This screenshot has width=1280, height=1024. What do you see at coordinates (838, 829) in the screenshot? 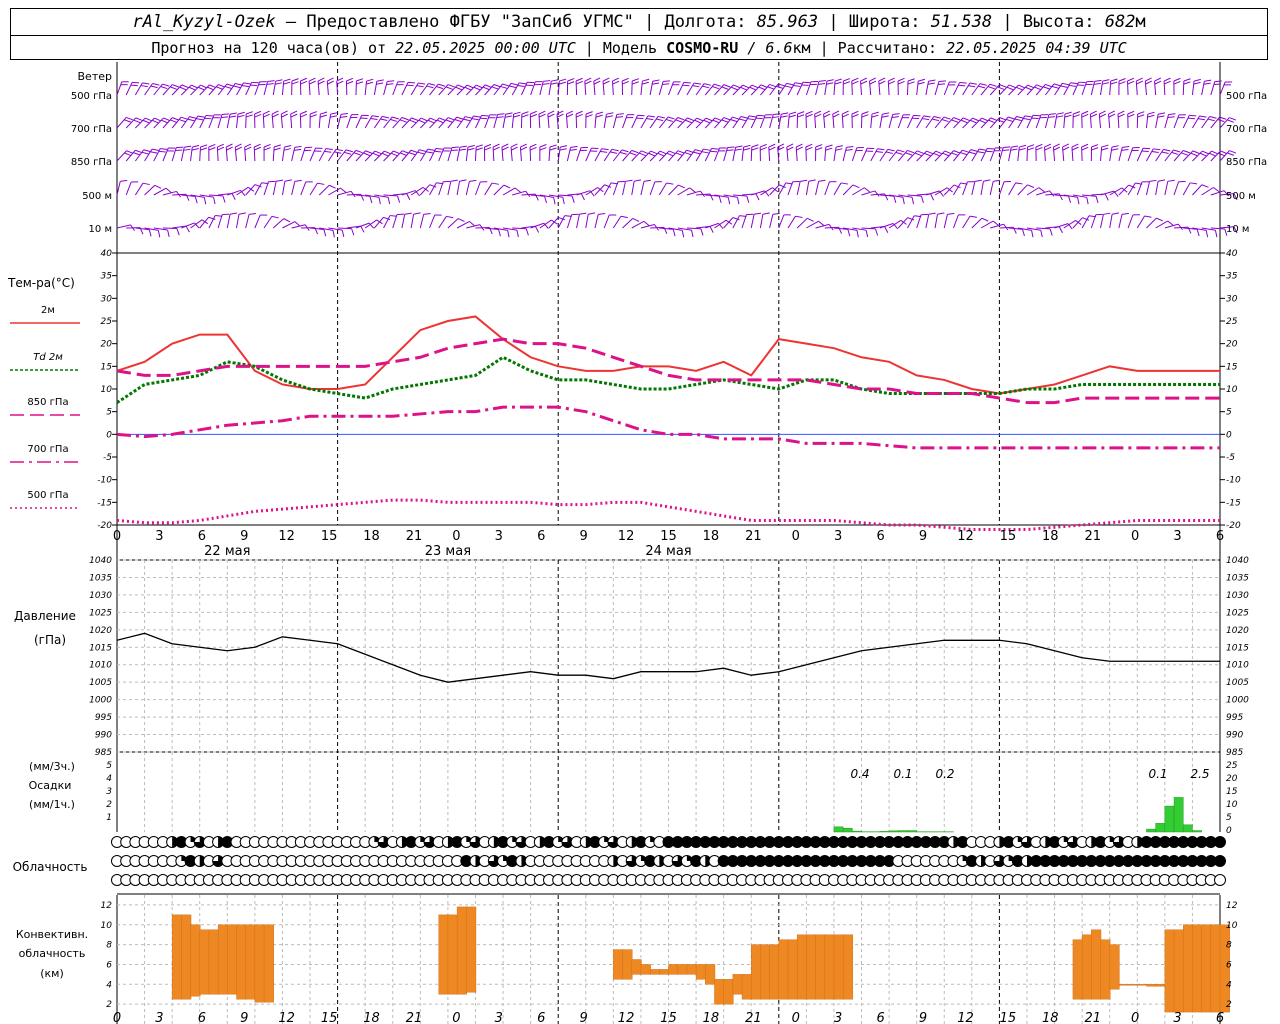
I see `precip-bar` at bounding box center [838, 829].